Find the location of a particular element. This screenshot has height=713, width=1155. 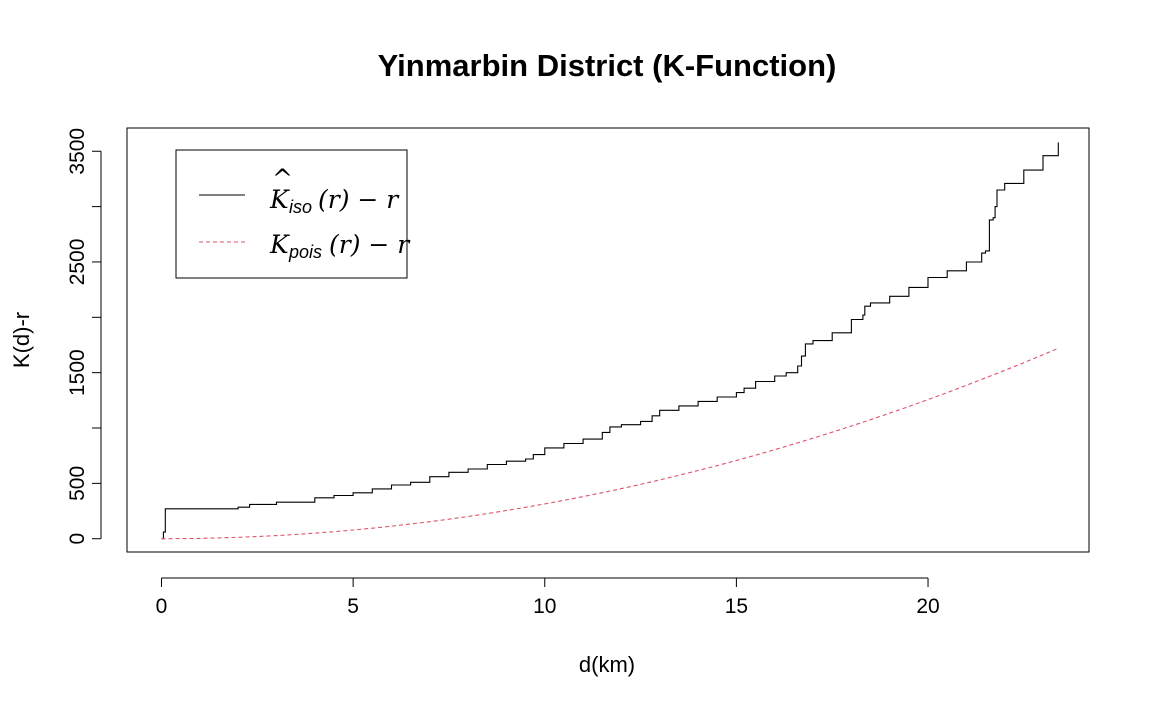

x-tick-label: 5 is located at coordinates (353, 606).